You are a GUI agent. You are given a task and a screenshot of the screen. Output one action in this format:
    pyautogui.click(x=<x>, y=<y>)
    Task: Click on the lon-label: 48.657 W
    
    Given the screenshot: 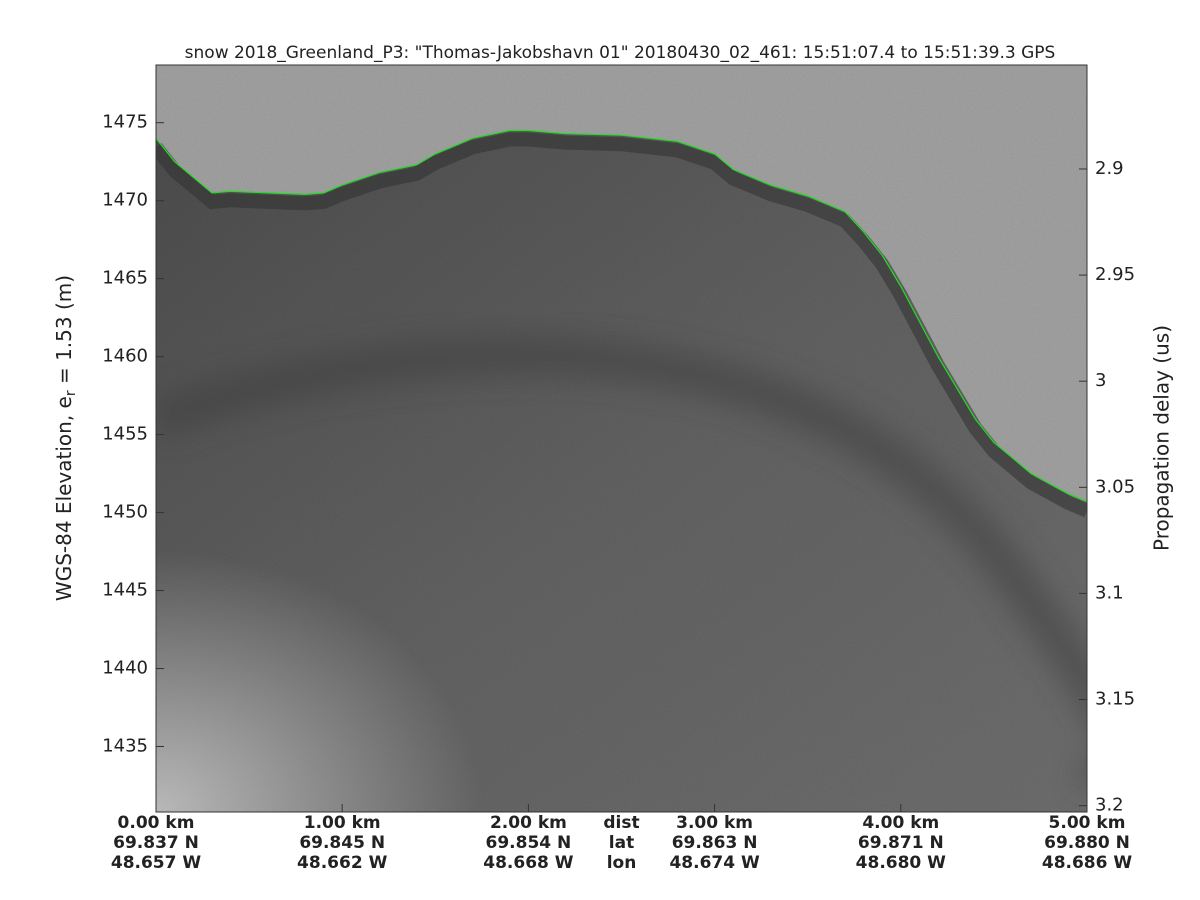 What is the action you would take?
    pyautogui.click(x=156, y=863)
    